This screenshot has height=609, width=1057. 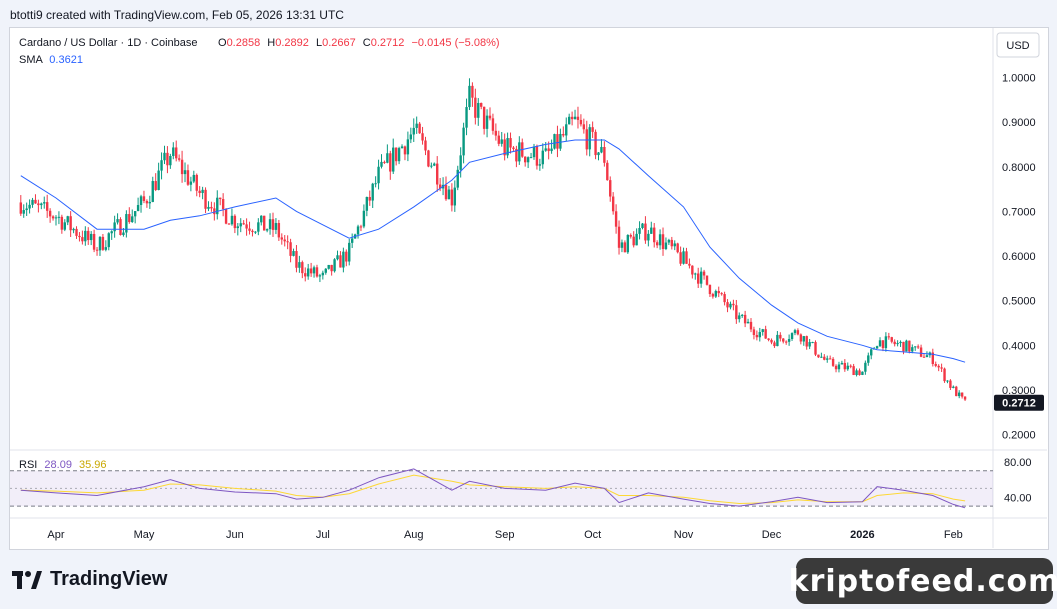 What do you see at coordinates (592, 535) in the screenshot?
I see `time-tick-label: Oct` at bounding box center [592, 535].